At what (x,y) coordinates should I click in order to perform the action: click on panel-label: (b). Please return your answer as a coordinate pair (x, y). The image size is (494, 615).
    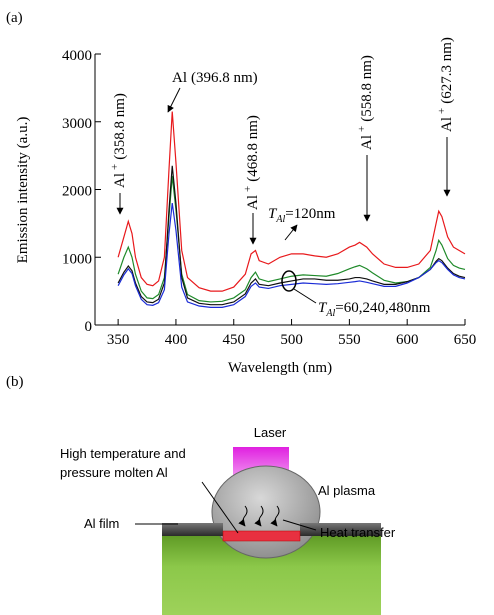
    Looking at the image, I should click on (15, 382).